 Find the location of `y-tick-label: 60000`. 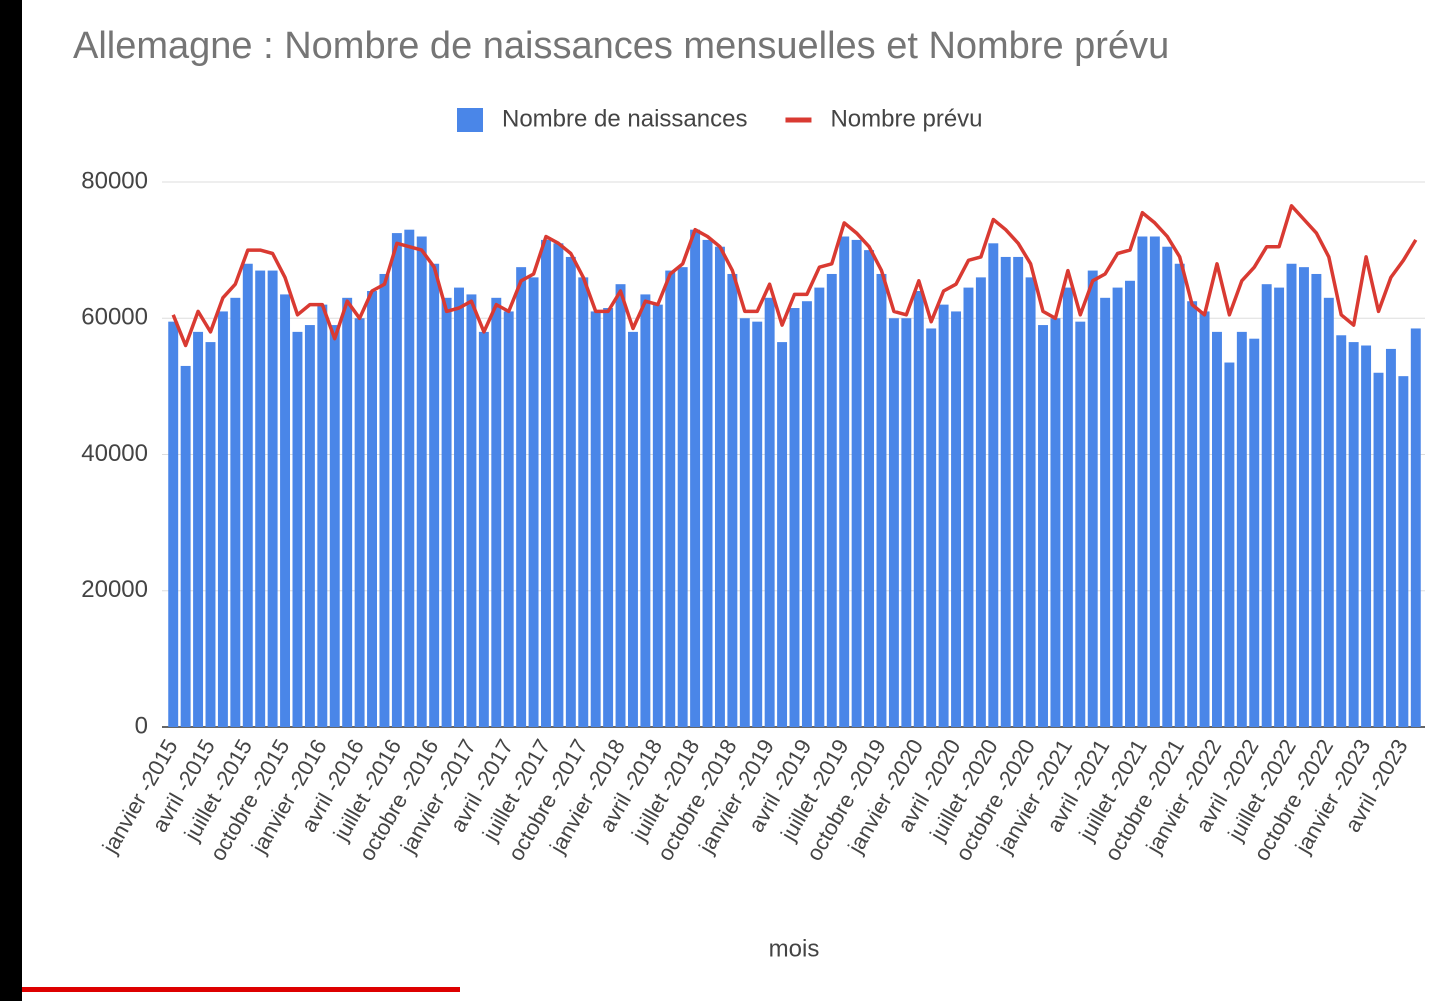

y-tick-label: 60000 is located at coordinates (114, 317).